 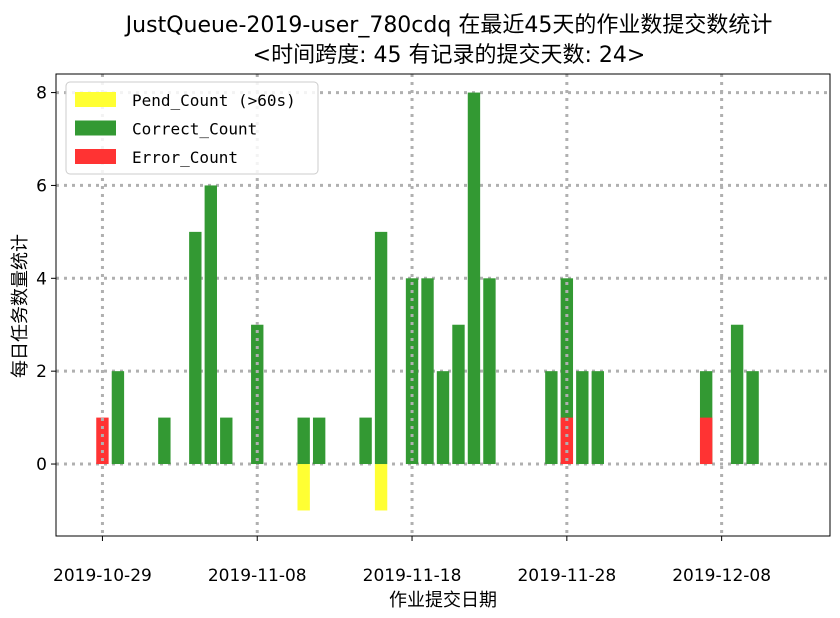 What do you see at coordinates (257, 576) in the screenshot?
I see `x-tick-label: 2019-11-08` at bounding box center [257, 576].